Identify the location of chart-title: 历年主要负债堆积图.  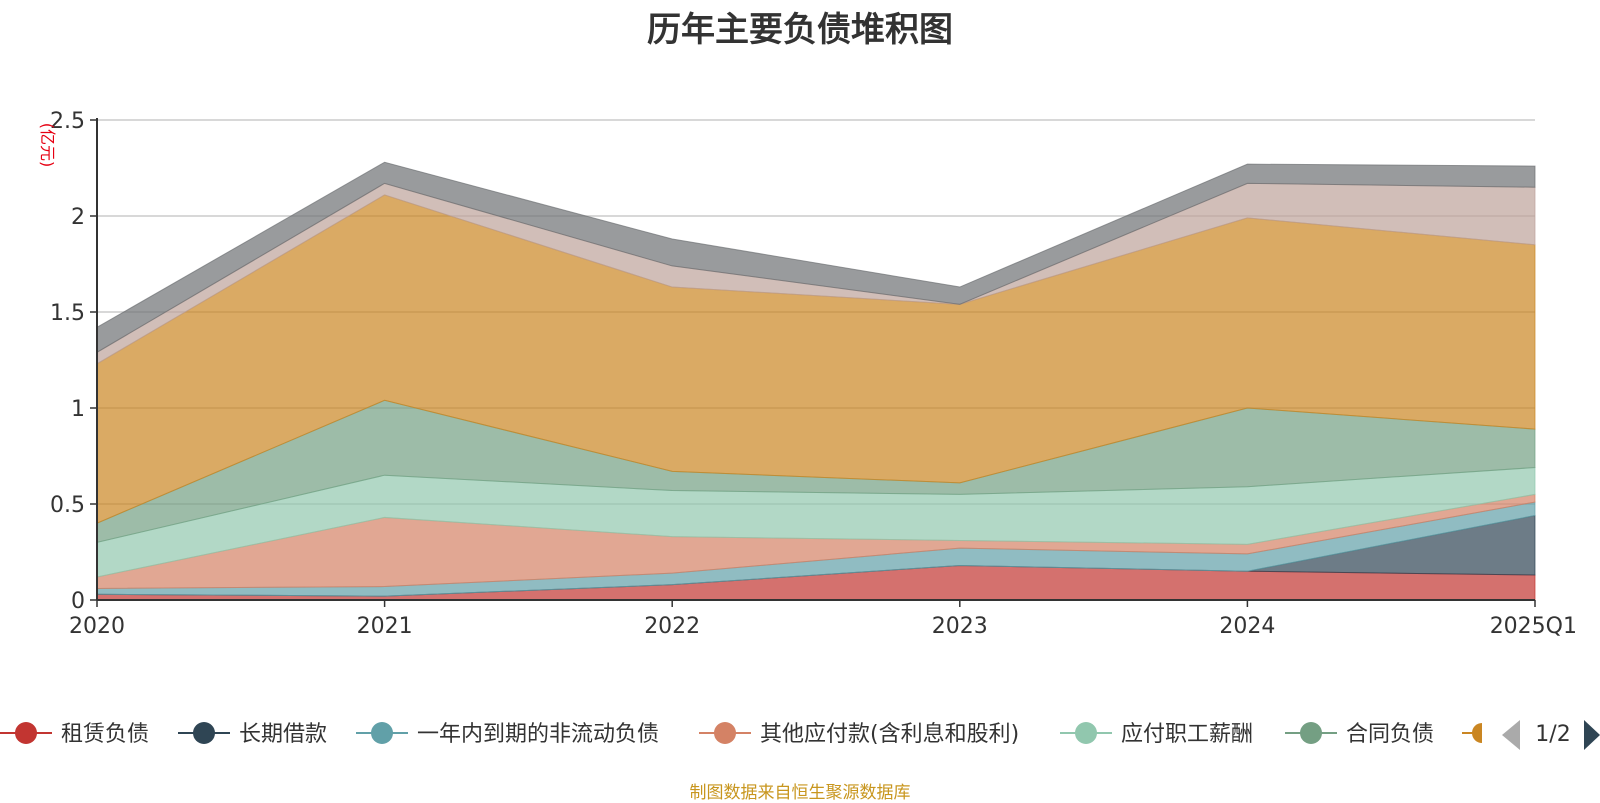
(800, 30).